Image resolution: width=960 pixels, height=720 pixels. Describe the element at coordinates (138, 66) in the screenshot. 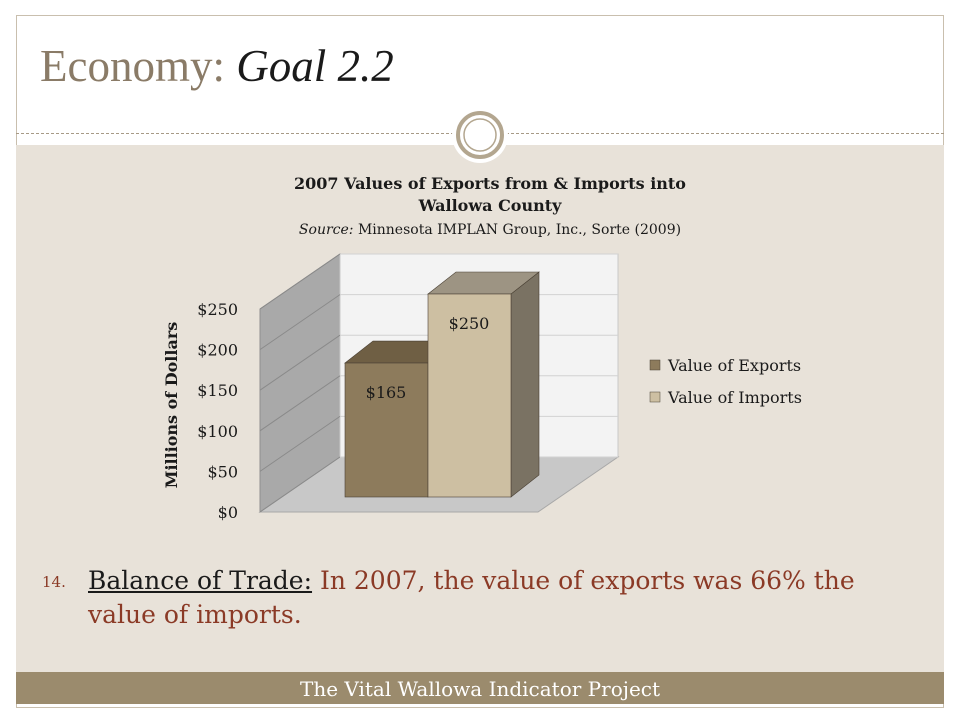

I see `title-prefix: Economy:` at that location.